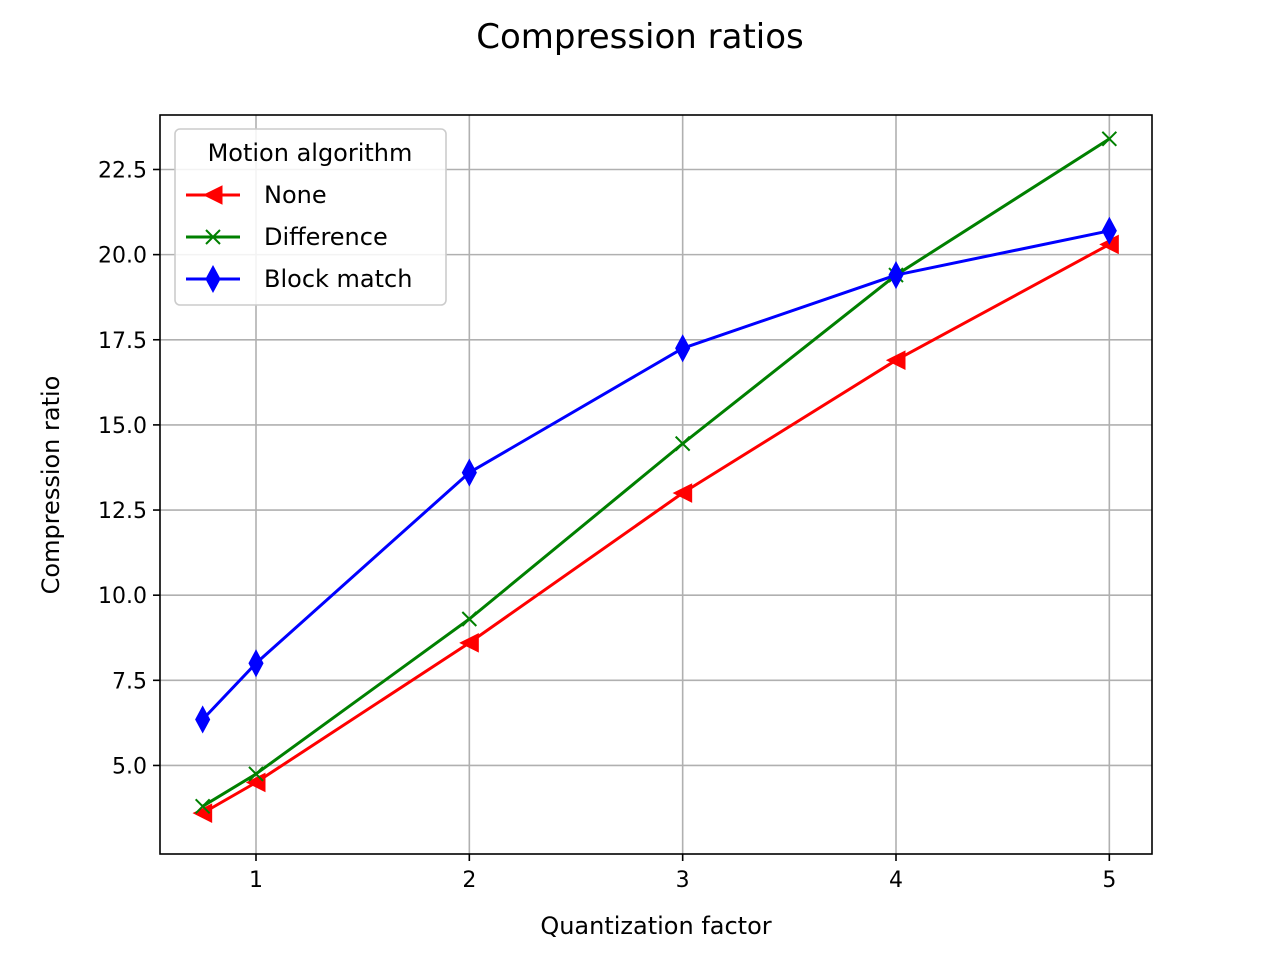 The image size is (1280, 960). Describe the element at coordinates (326, 237) in the screenshot. I see `legend-label: Difference` at that location.